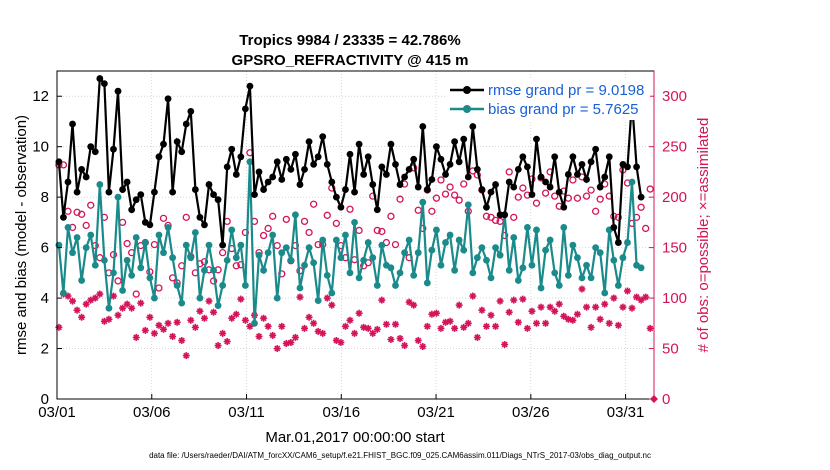 Image resolution: width=830 pixels, height=470 pixels. I want to click on y-right-tick-label: 50, so click(670, 349).